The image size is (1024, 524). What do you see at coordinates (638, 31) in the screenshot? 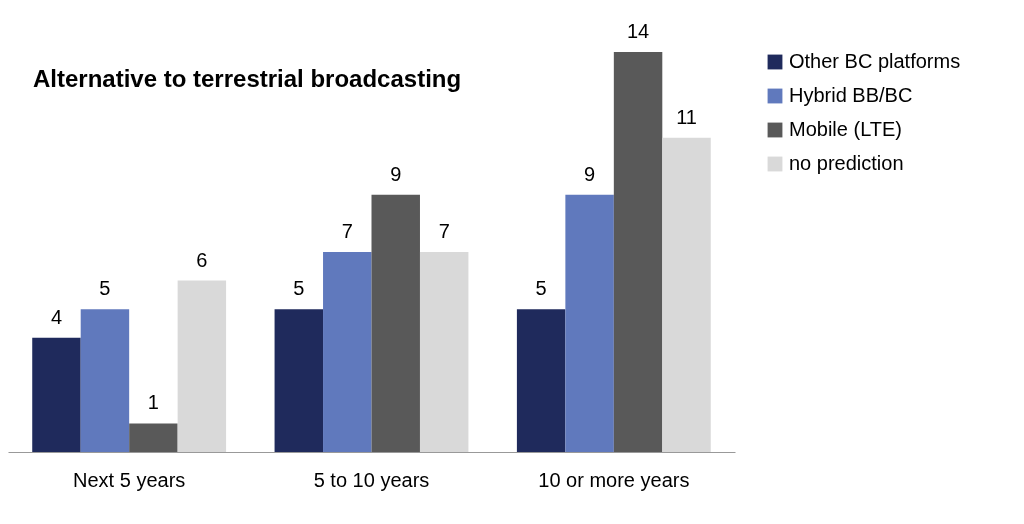
I see `data-label: 14` at bounding box center [638, 31].